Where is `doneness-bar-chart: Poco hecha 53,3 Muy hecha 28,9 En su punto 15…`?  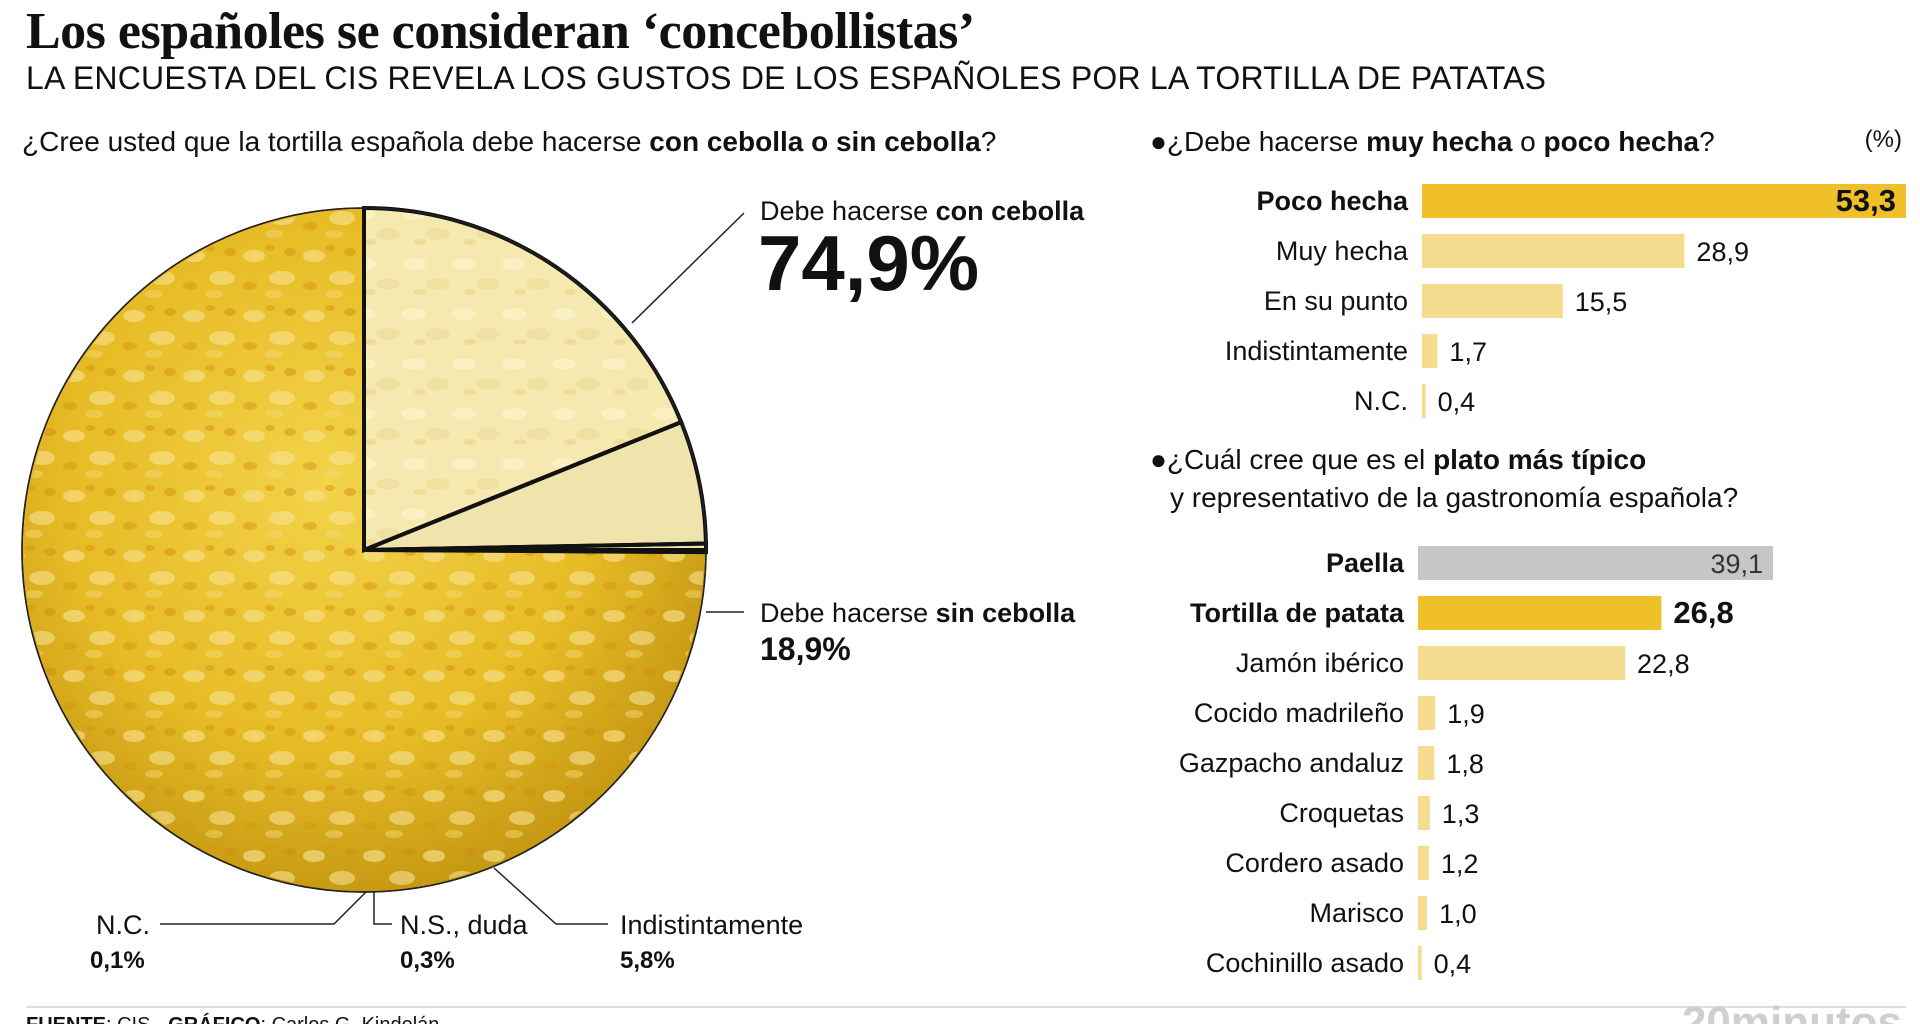 doneness-bar-chart: Poco hecha 53,3 Muy hecha 28,9 En su punto 15… is located at coordinates (1565, 300).